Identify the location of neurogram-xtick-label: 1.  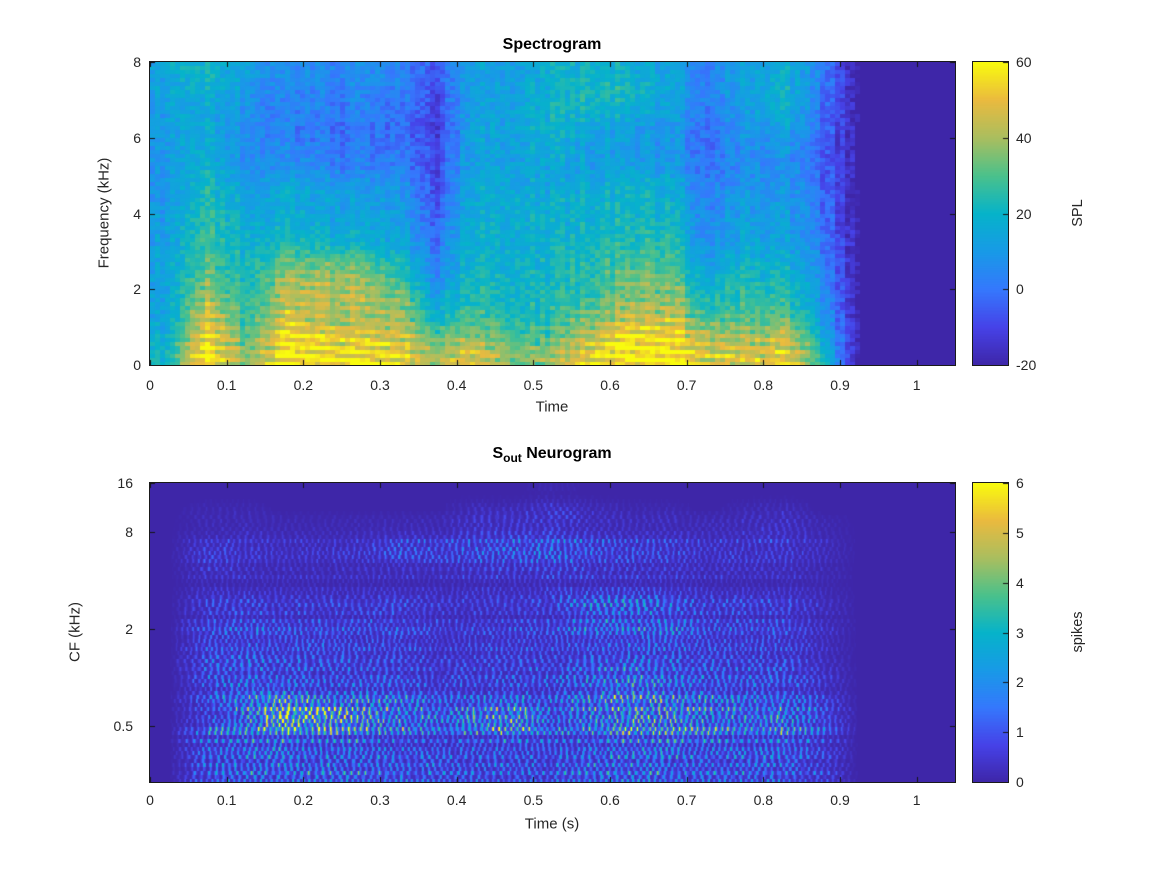
(916, 800).